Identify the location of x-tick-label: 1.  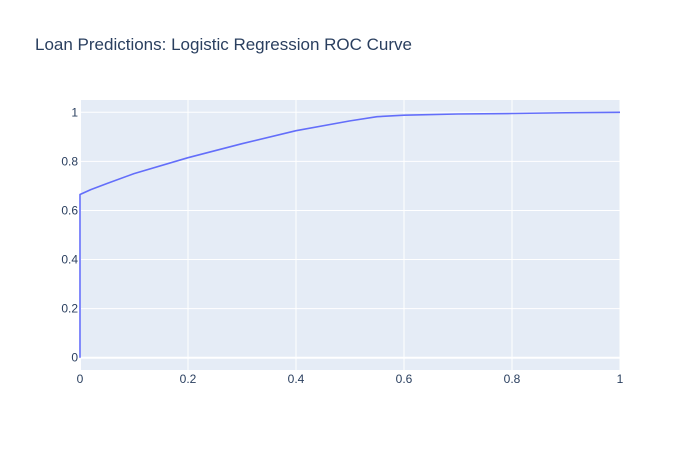
(620, 379).